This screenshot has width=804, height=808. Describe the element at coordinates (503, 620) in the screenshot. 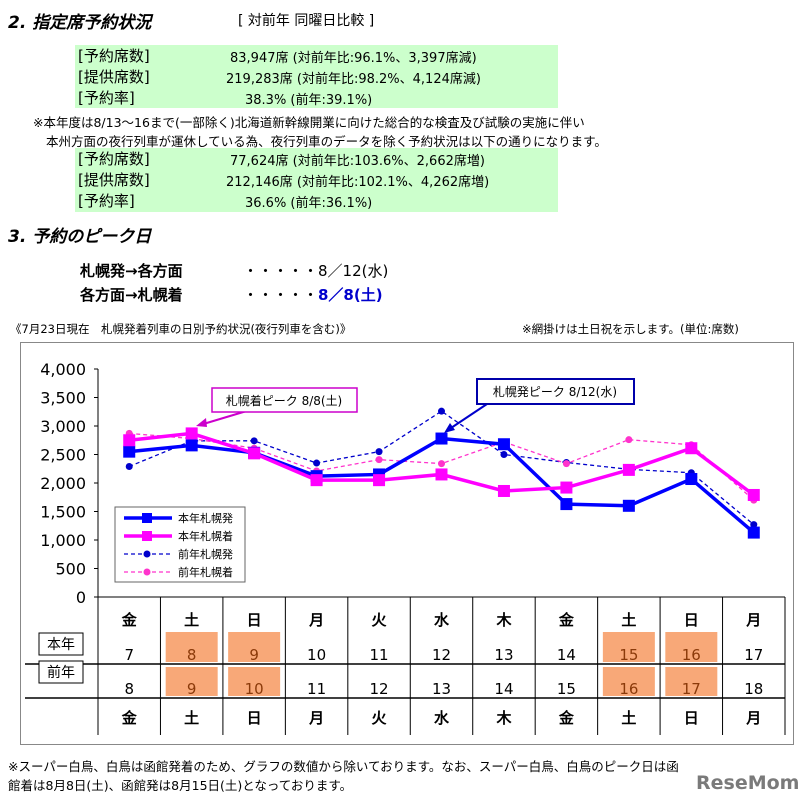

I see `weekday-label-top: 木` at that location.